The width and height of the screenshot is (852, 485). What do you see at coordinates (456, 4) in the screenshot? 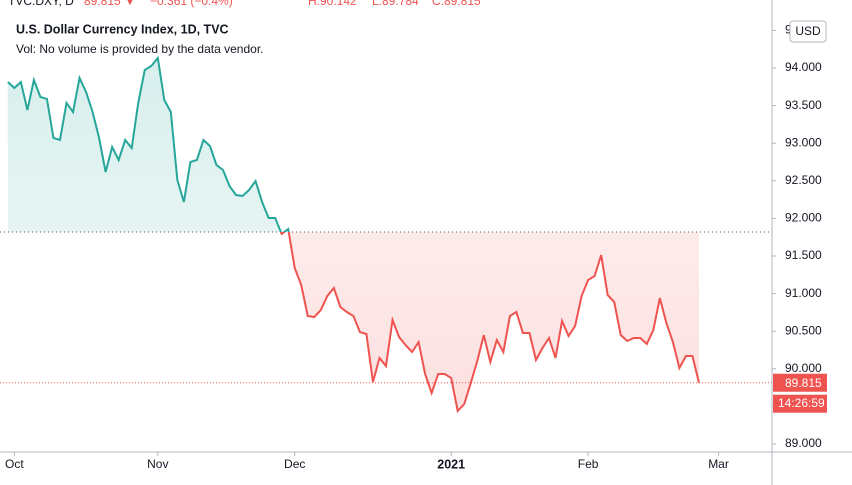
I see `close: C:89.815` at bounding box center [456, 4].